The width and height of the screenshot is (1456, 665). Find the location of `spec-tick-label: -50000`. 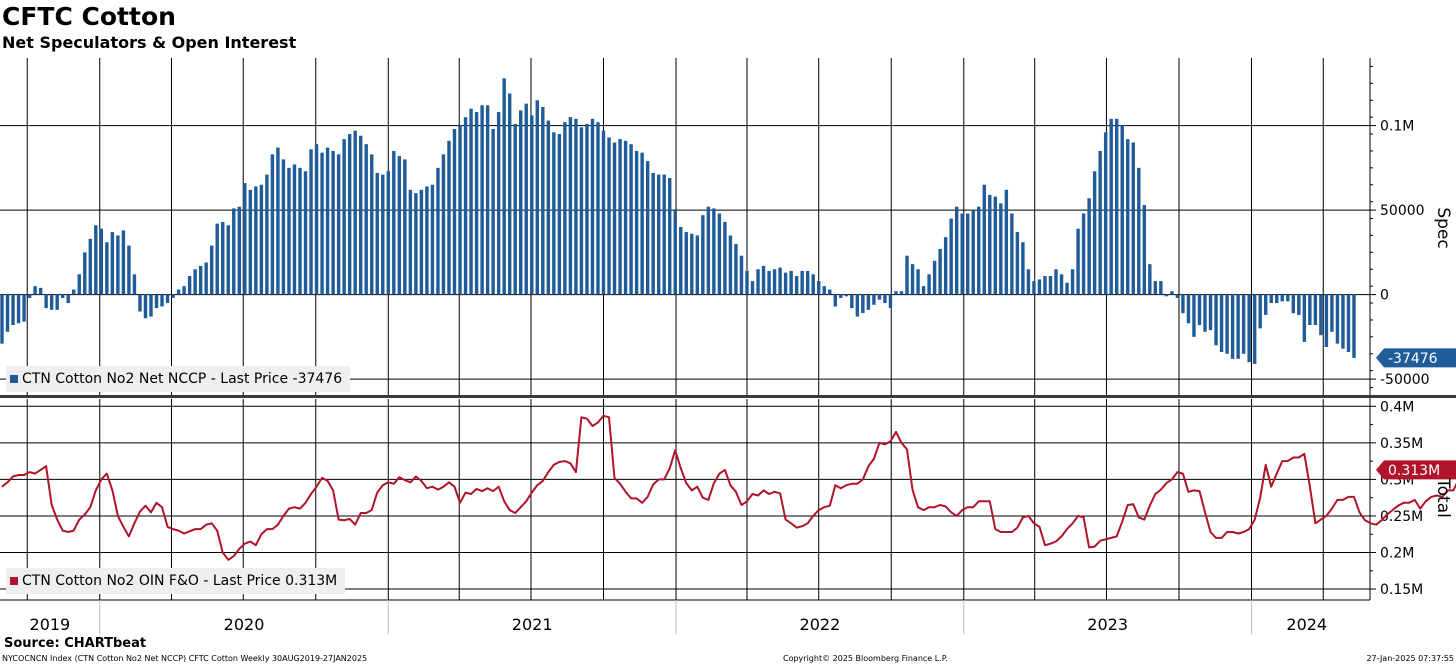

spec-tick-label: -50000 is located at coordinates (1405, 380).